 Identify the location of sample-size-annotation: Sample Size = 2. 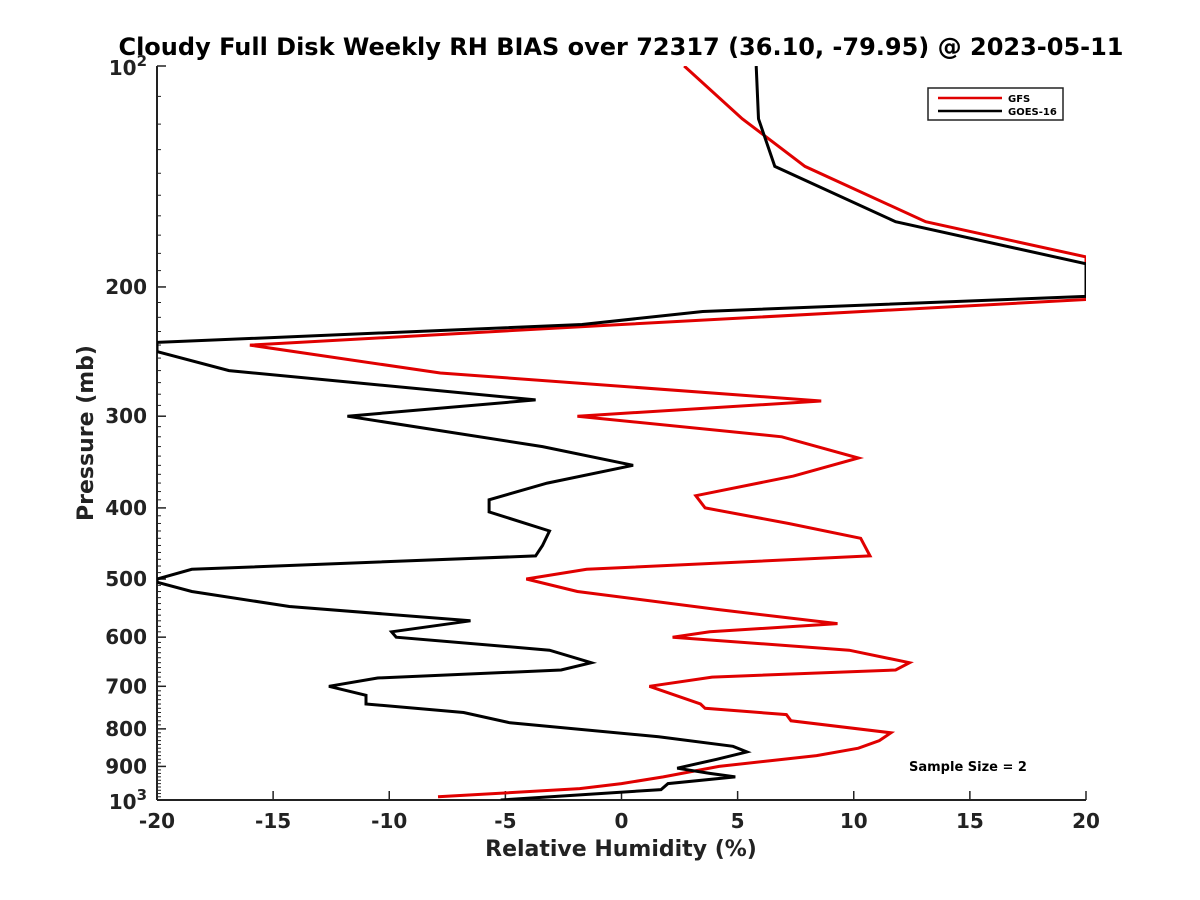
(968, 767).